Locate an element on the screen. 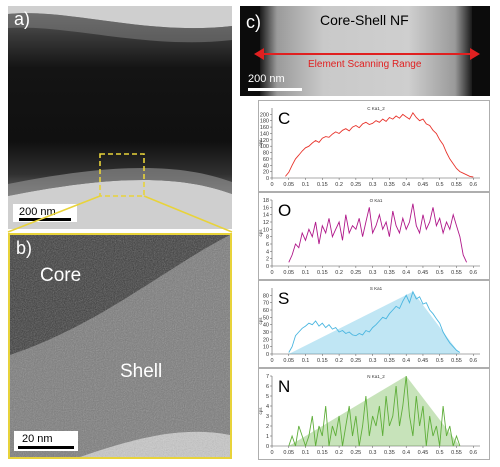  series-title: N Ka1_2 is located at coordinates (376, 376).